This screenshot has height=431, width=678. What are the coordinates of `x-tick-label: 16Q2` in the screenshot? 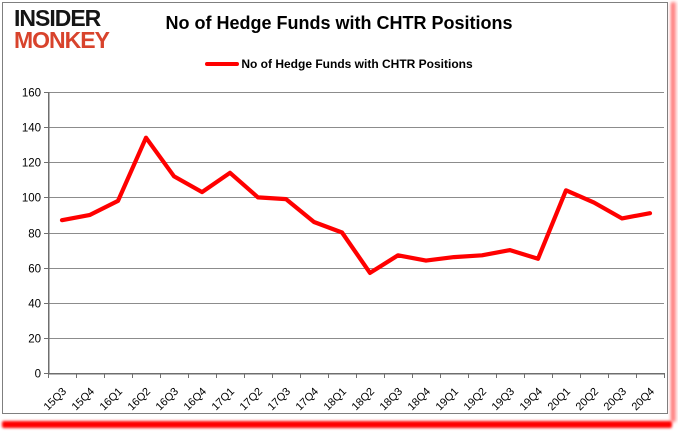 It's located at (140, 400).